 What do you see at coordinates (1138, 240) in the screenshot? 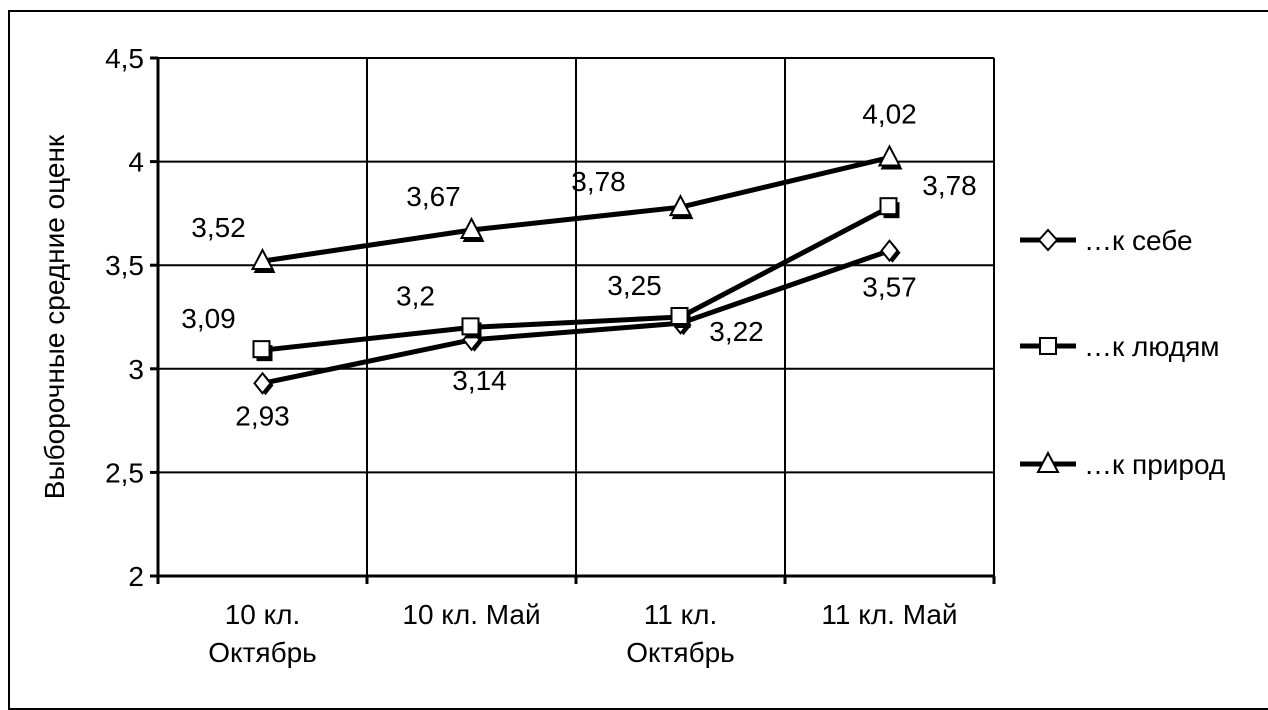
I see `legend-label: …к себе` at bounding box center [1138, 240].